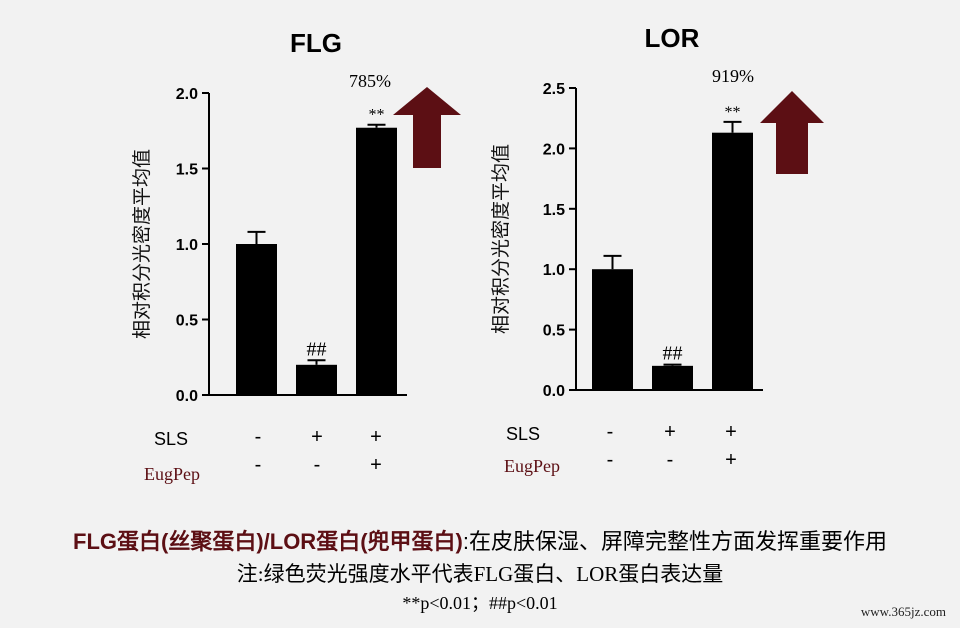  I want to click on chart-lor-title: LOR, so click(672, 38).